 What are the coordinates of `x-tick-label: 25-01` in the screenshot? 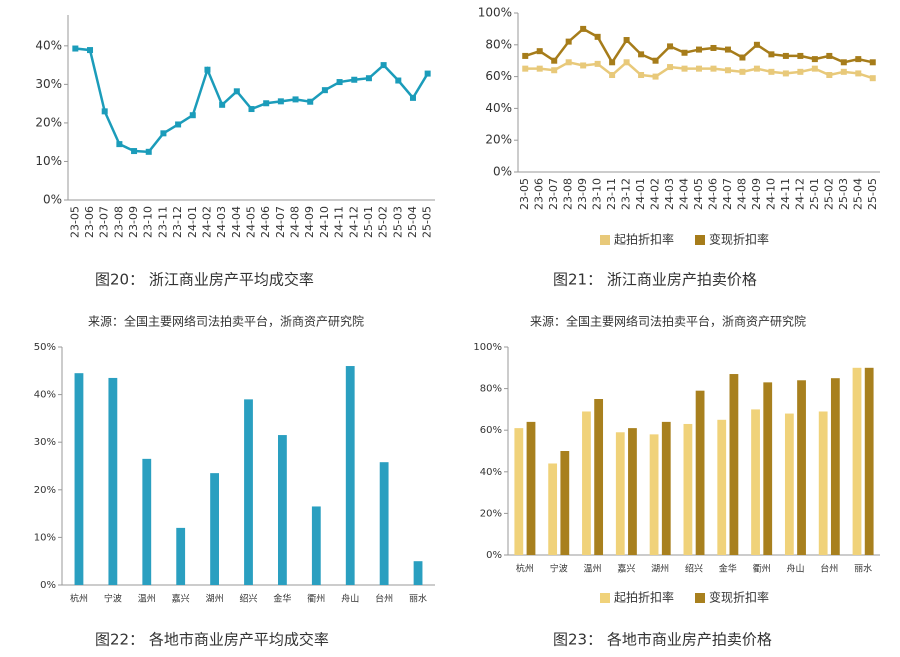 It's located at (814, 194).